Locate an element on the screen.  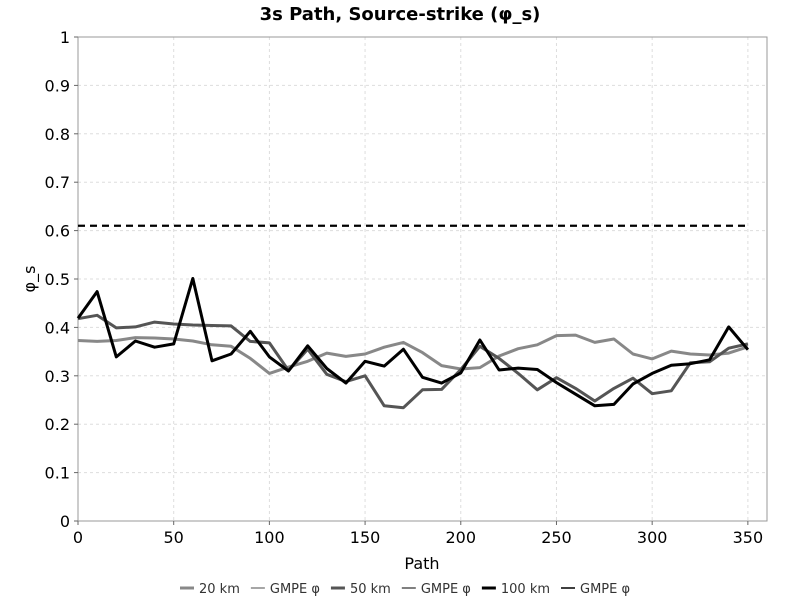
y-axis-label: φ_s is located at coordinates (30, 279).